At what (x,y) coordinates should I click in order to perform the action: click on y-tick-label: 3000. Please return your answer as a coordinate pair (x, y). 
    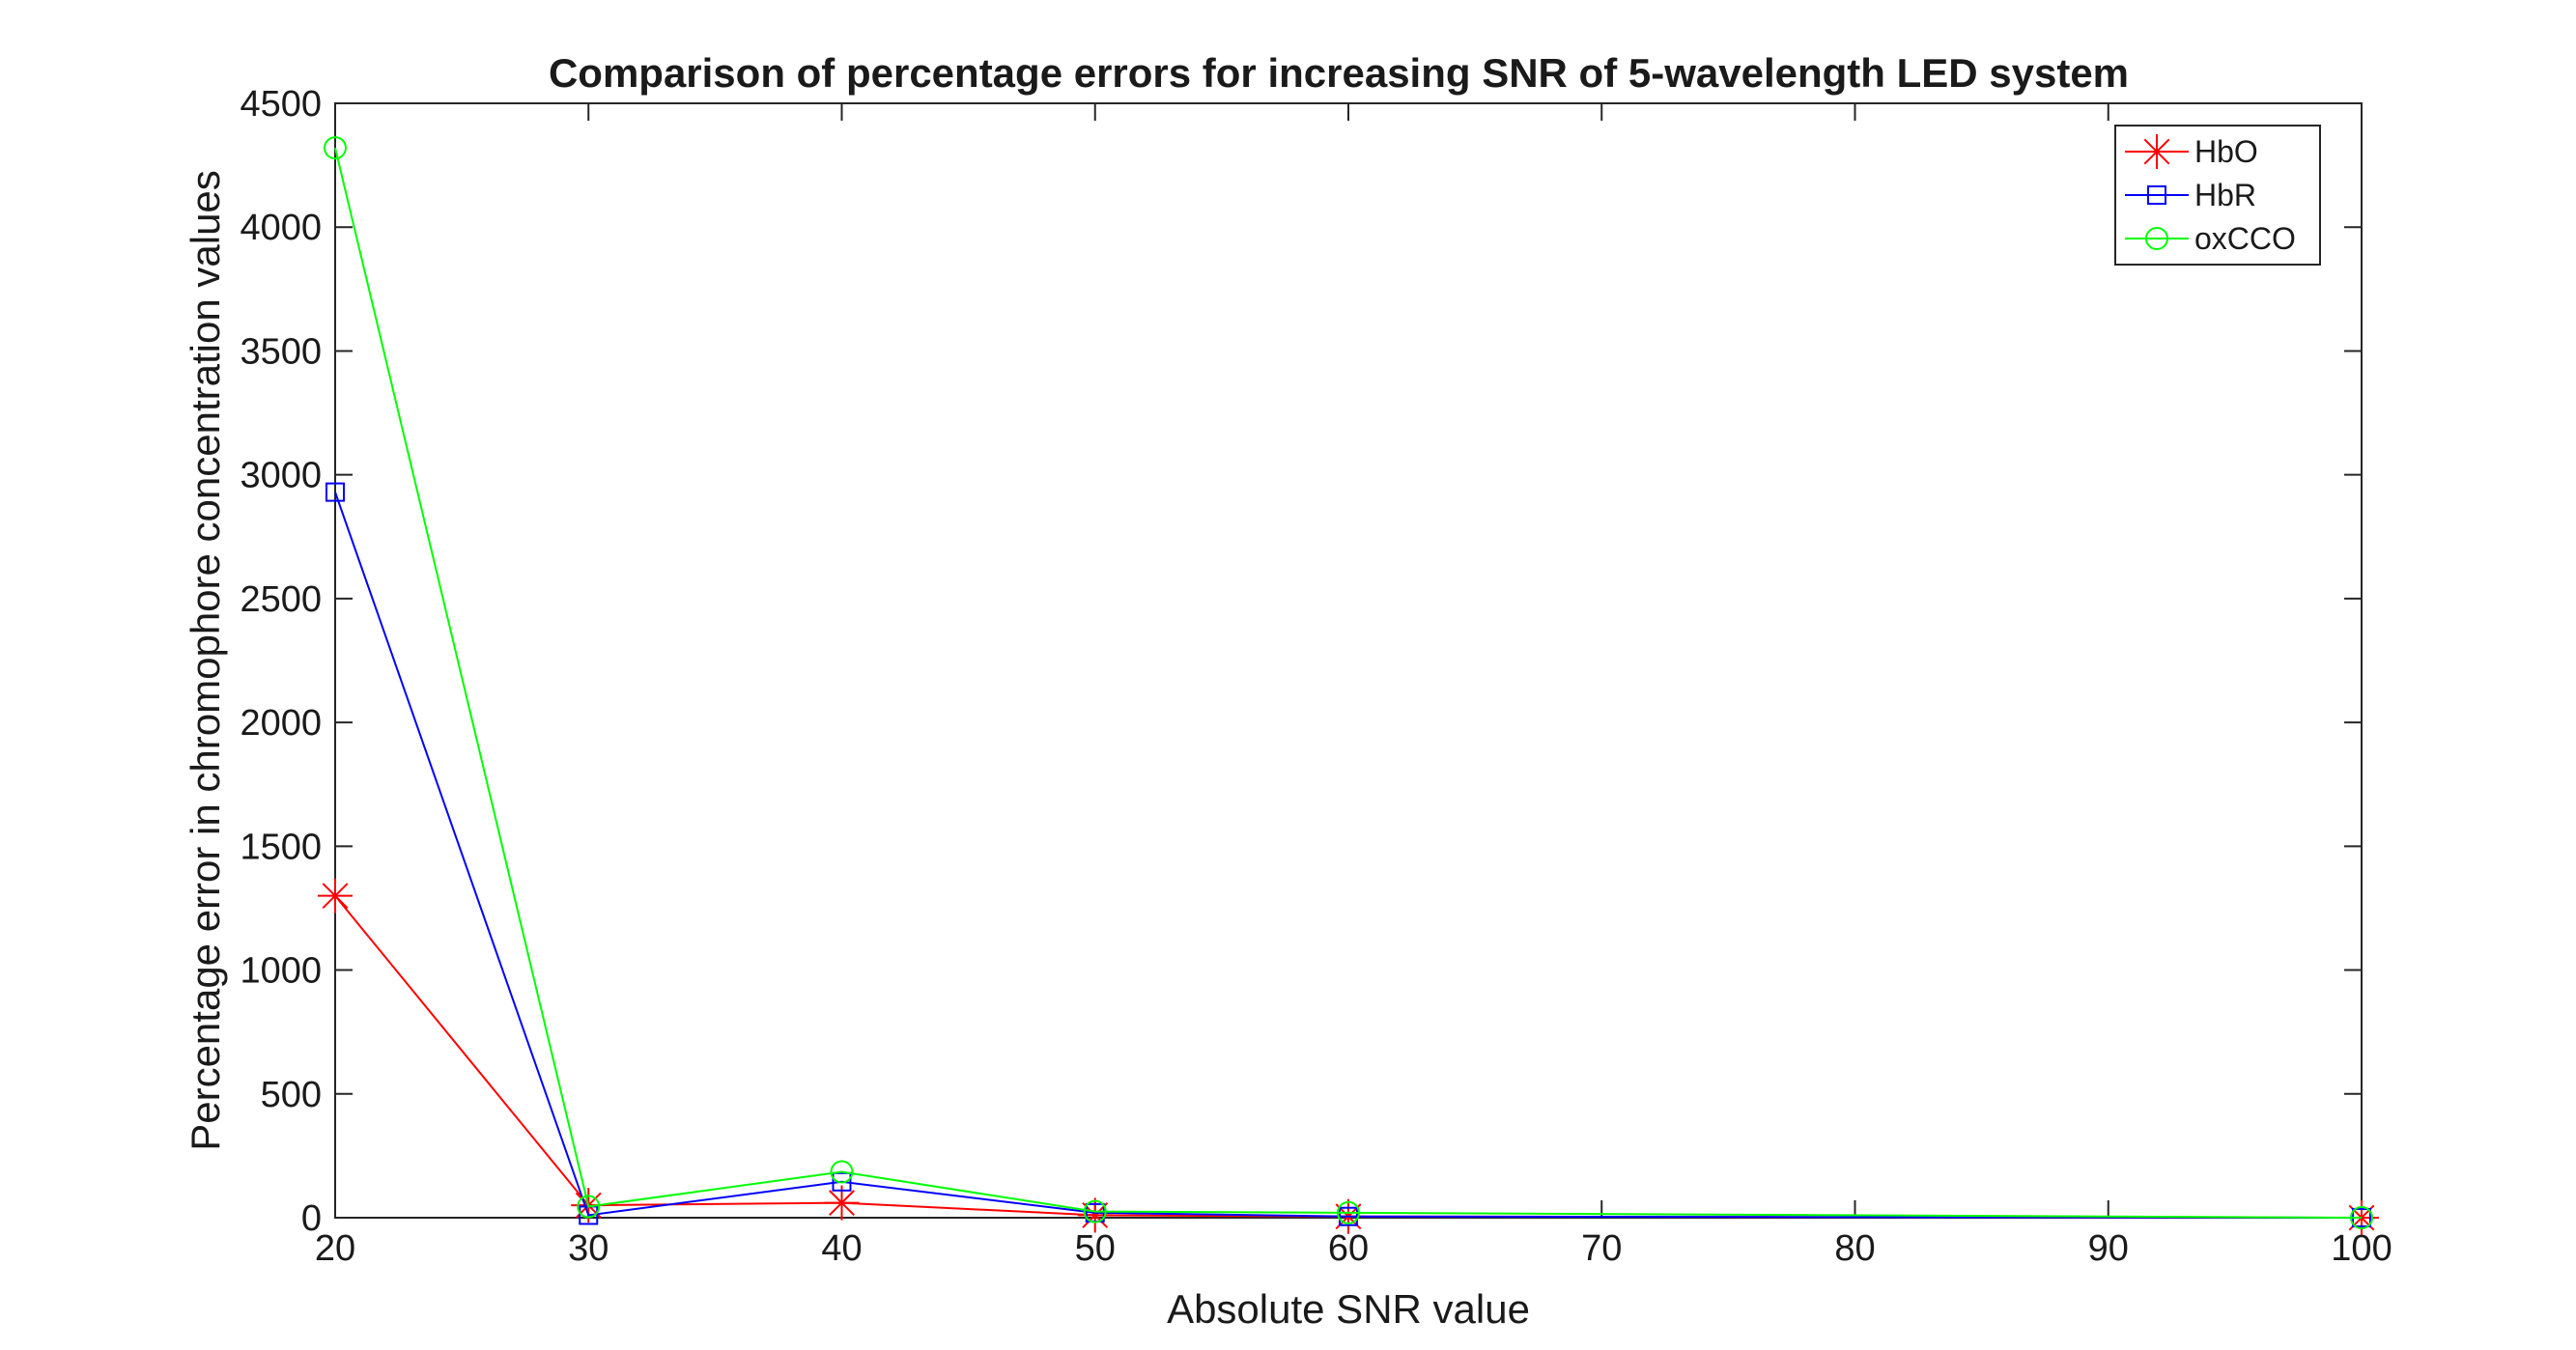
    Looking at the image, I should click on (281, 476).